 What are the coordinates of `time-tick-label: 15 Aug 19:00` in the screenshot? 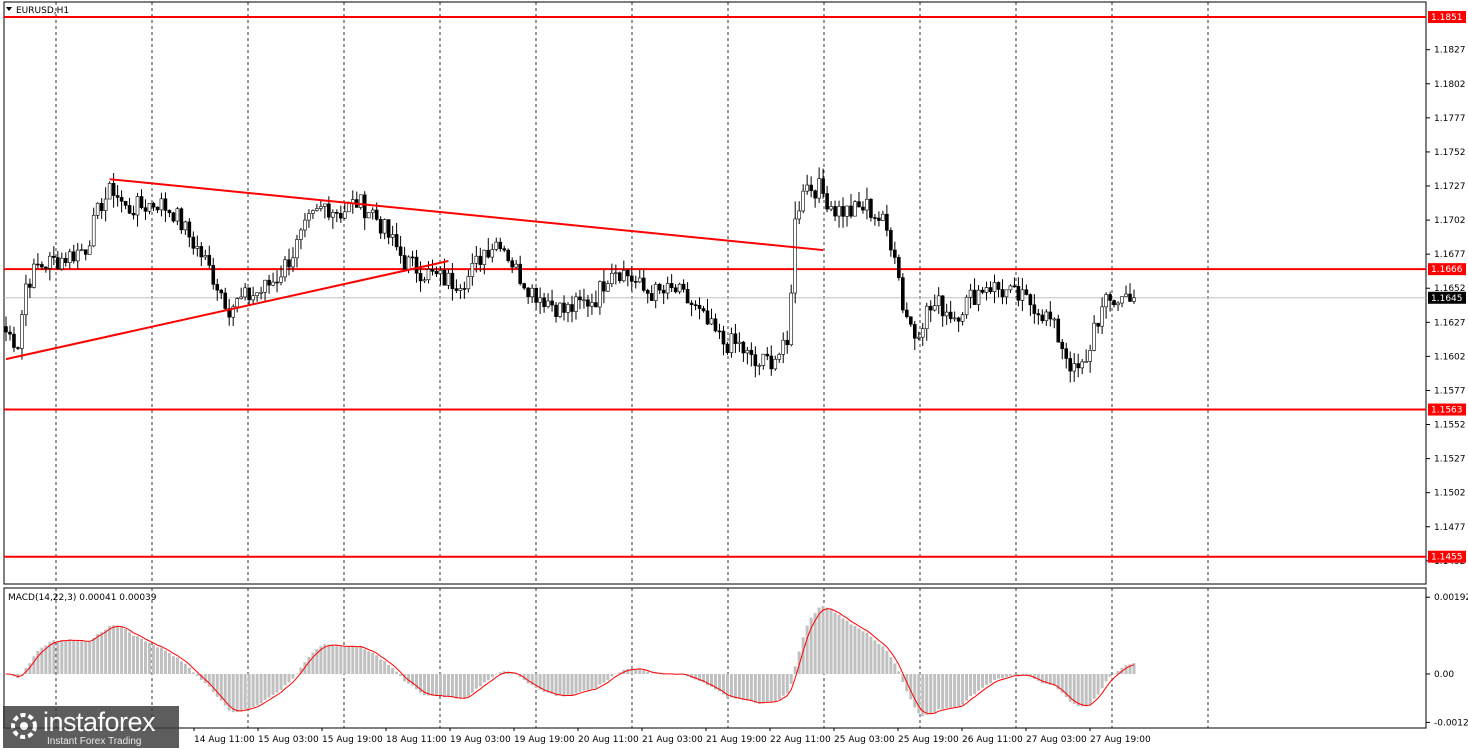 It's located at (352, 740).